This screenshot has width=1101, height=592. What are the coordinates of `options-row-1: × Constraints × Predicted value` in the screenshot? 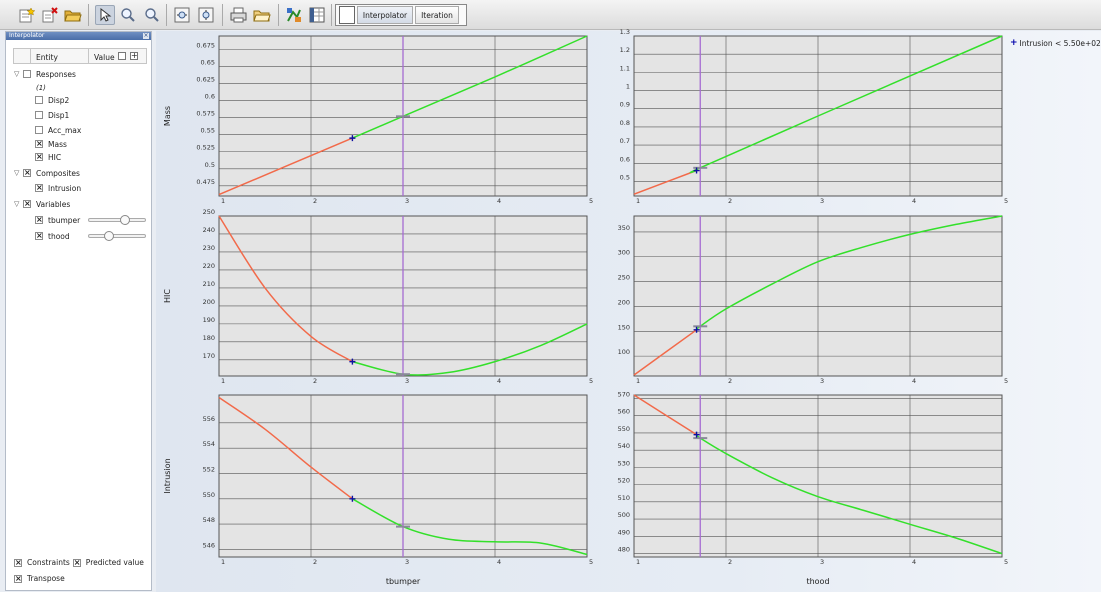 It's located at (79, 562).